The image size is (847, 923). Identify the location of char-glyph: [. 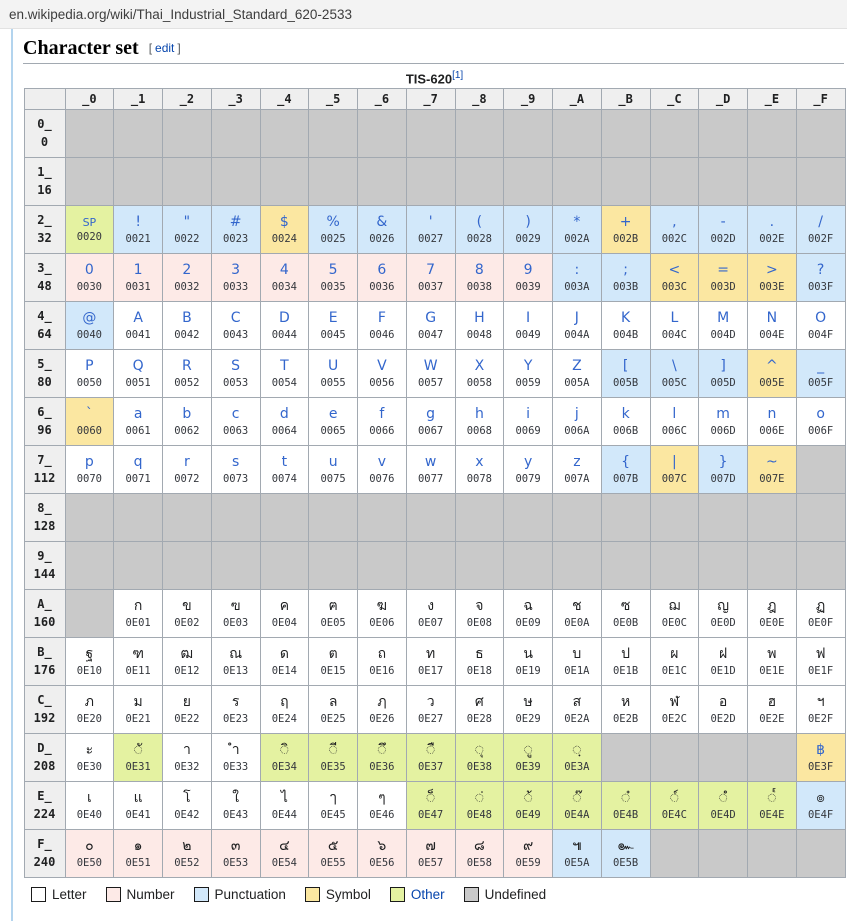
(625, 366).